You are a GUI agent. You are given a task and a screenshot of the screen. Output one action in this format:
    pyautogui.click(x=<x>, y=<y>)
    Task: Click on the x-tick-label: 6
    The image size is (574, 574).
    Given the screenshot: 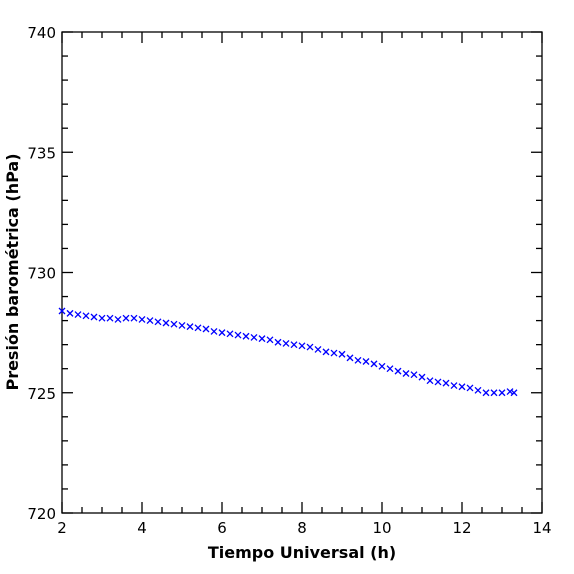 What is the action you would take?
    pyautogui.click(x=222, y=528)
    